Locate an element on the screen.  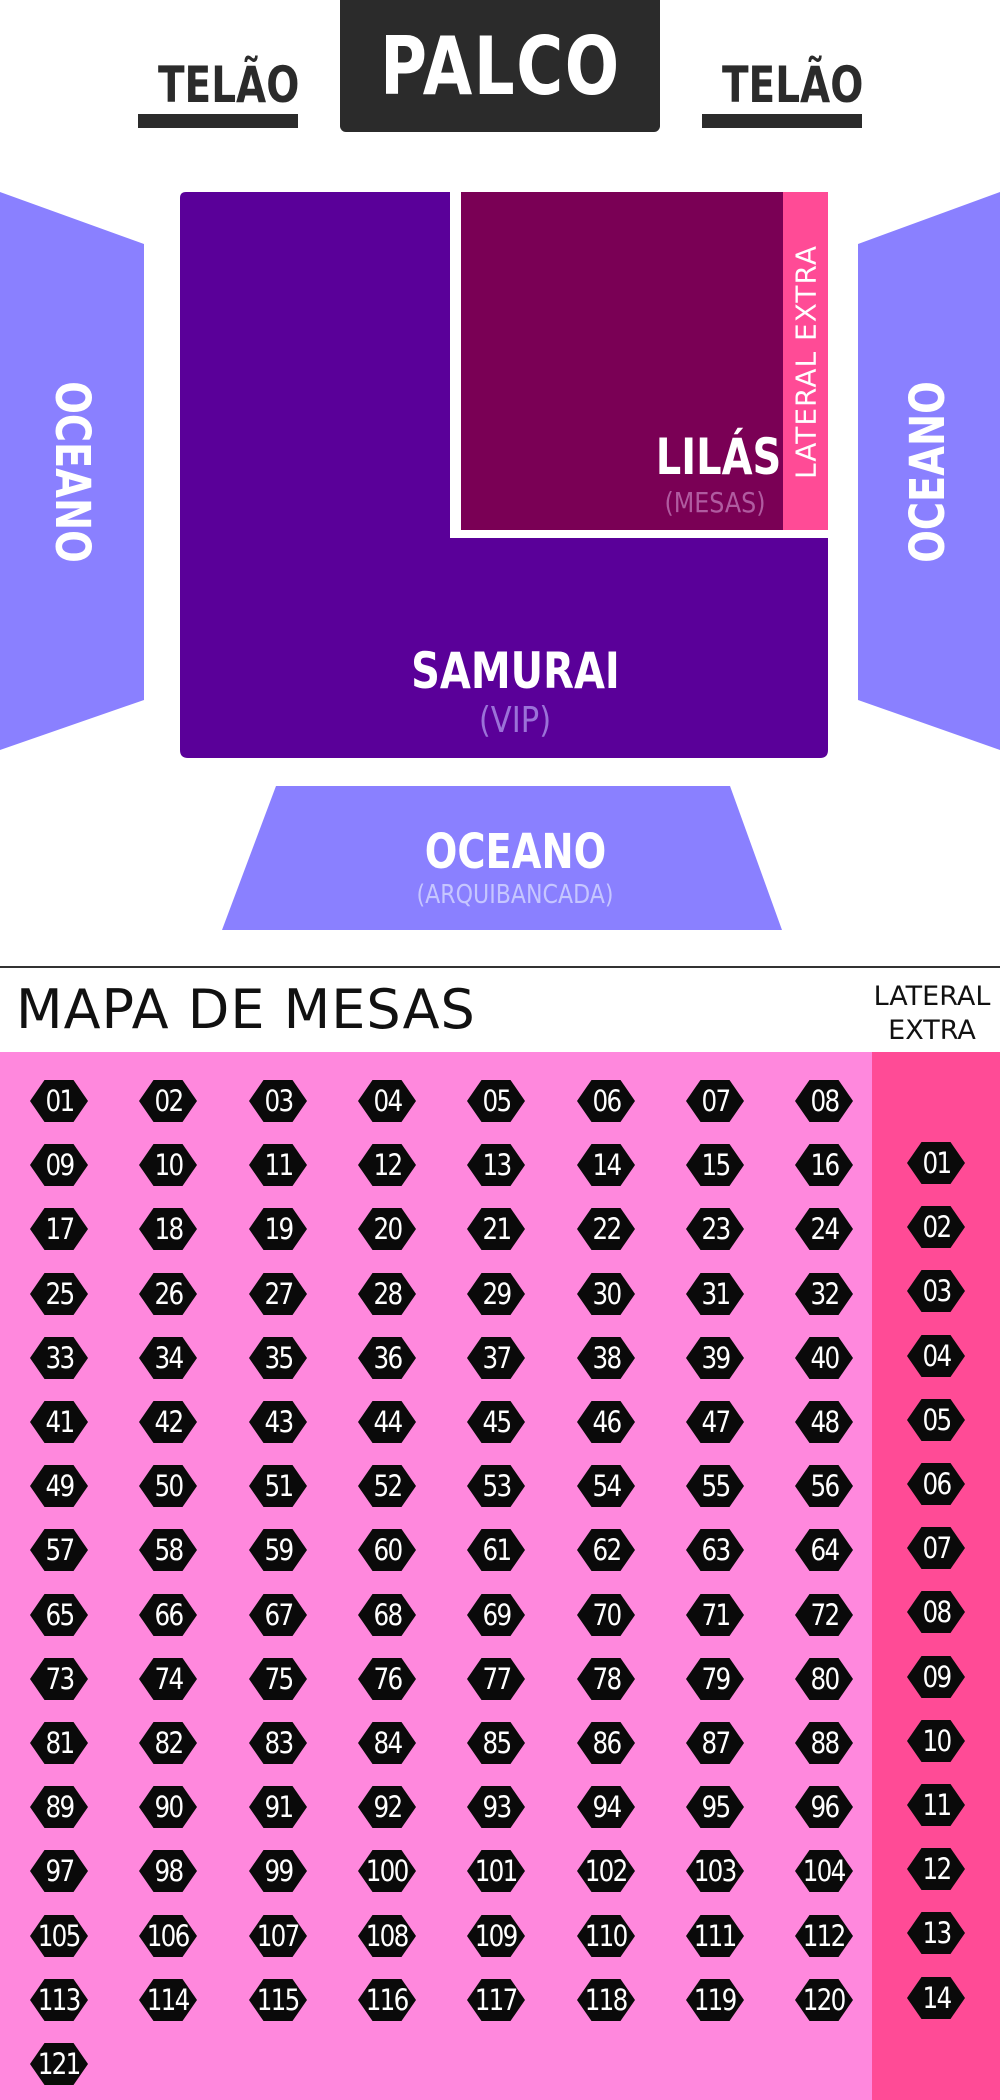
table-21: 21 is located at coordinates (496, 1229).